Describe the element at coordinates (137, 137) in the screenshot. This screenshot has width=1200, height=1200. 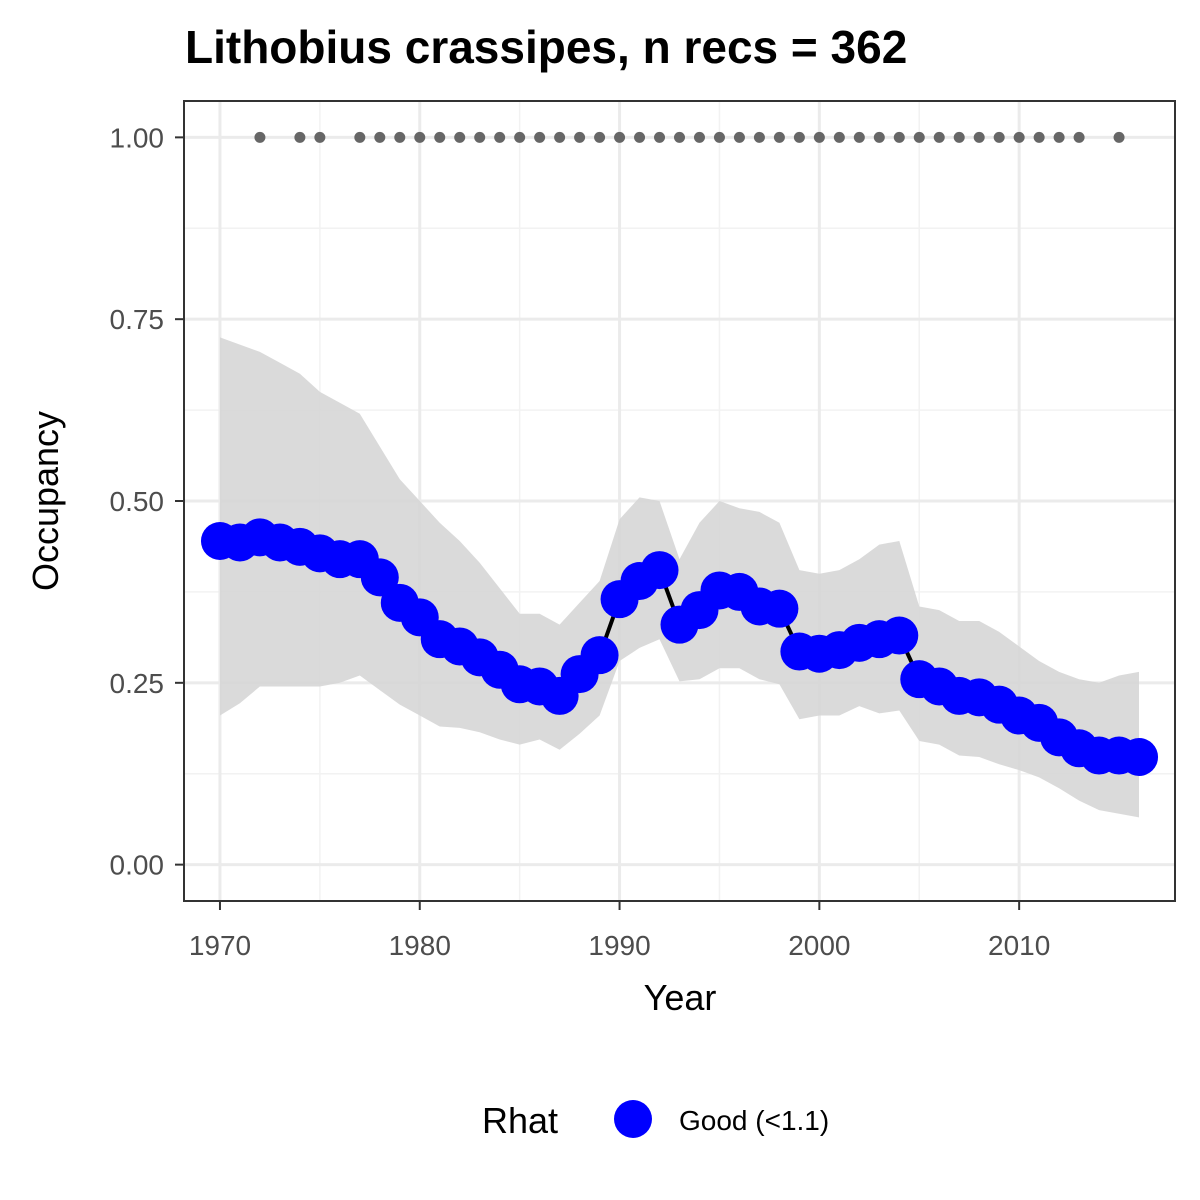
I see `y-tick-label: 1.00` at that location.